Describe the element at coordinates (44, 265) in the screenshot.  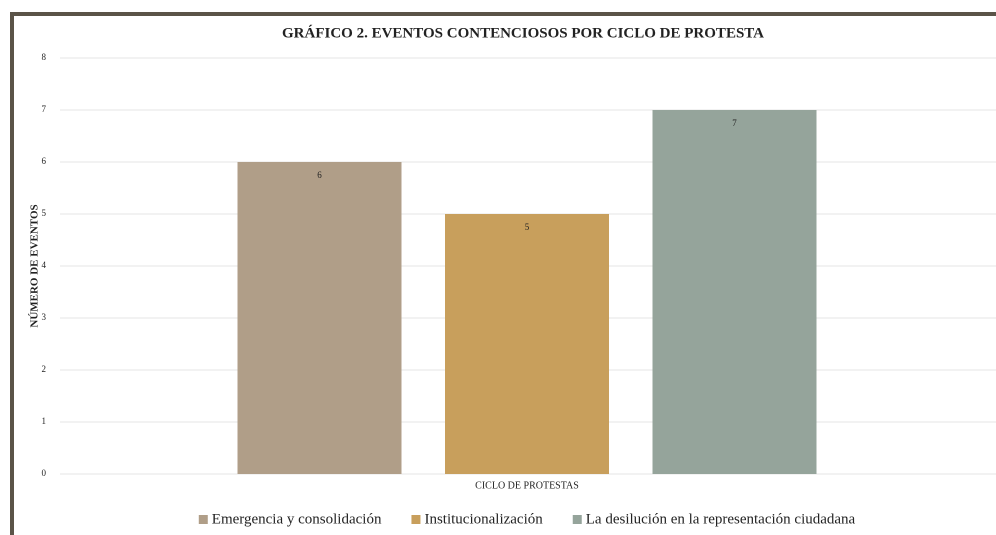
I see `y-tick-label: 4` at that location.